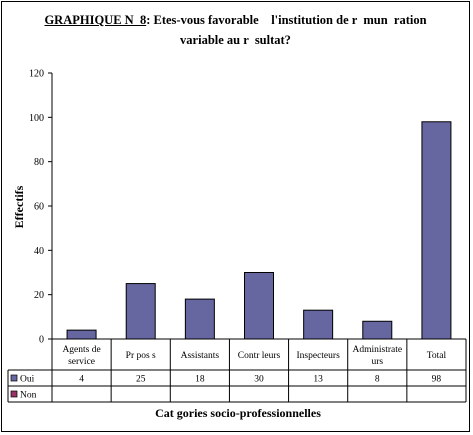 The height and width of the screenshot is (435, 473). What do you see at coordinates (200, 380) in the screenshot?
I see `data-value-label: 18` at bounding box center [200, 380].